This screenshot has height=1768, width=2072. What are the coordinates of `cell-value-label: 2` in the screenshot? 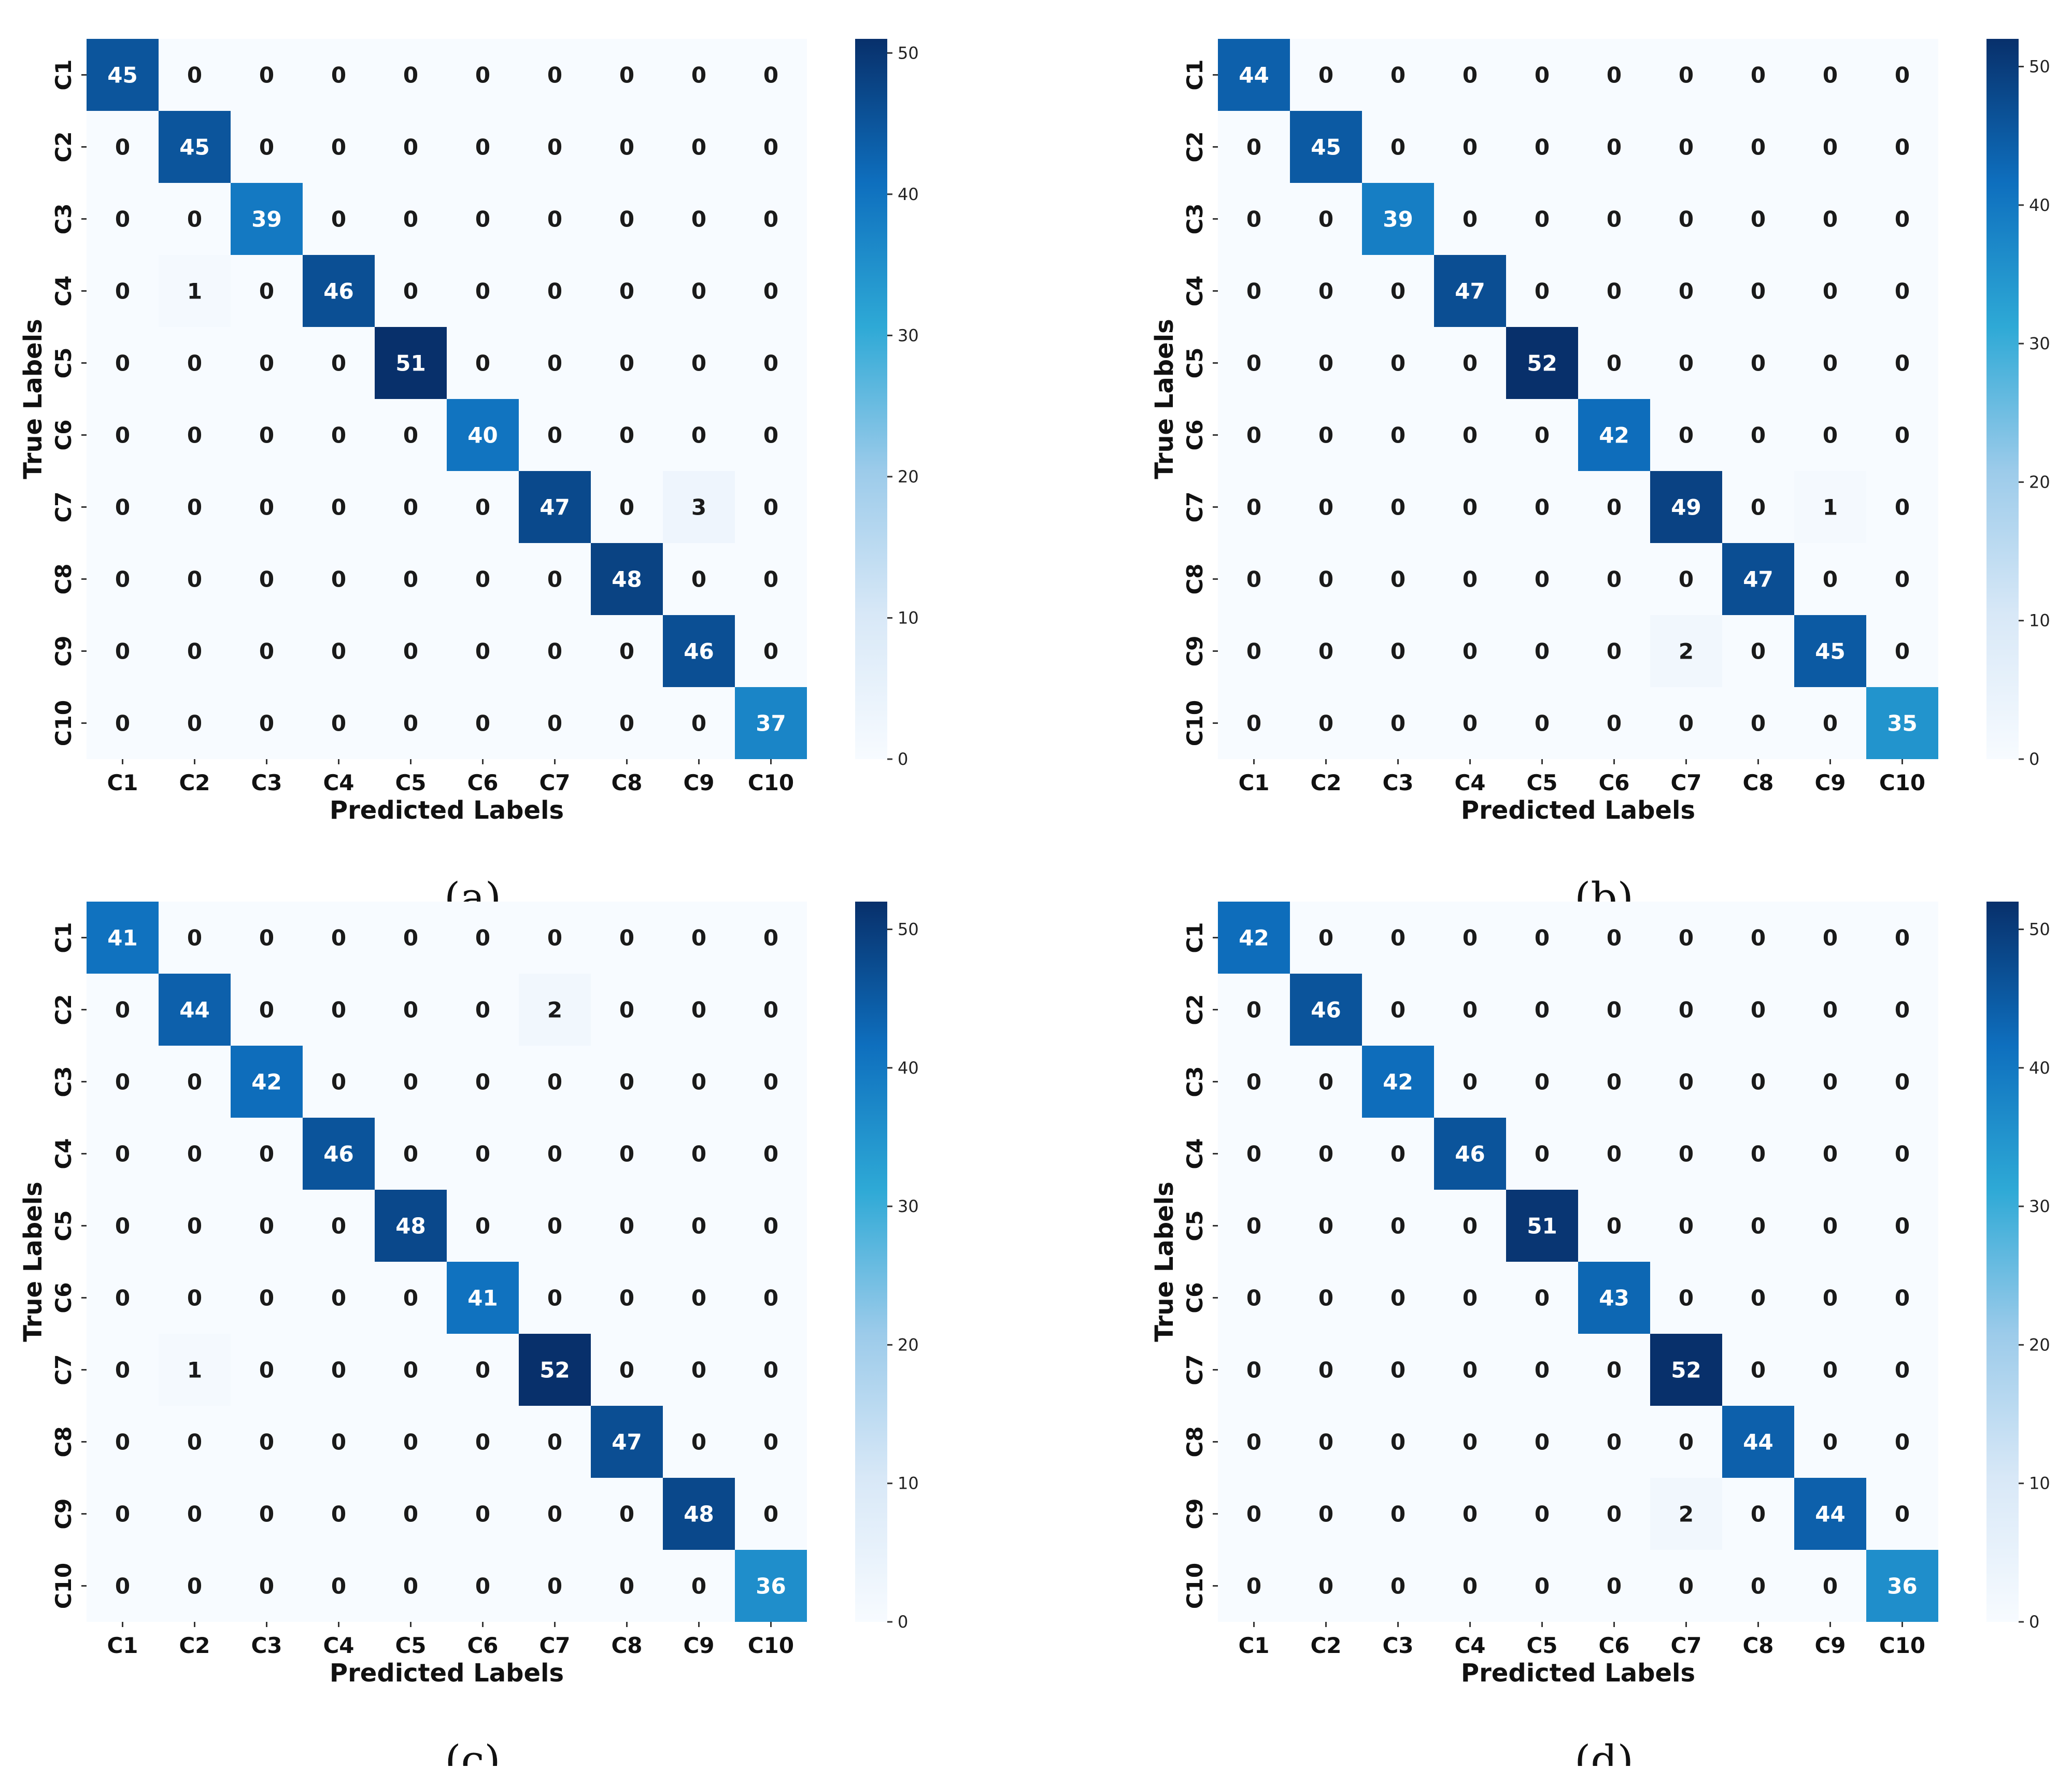 It's located at (1686, 651).